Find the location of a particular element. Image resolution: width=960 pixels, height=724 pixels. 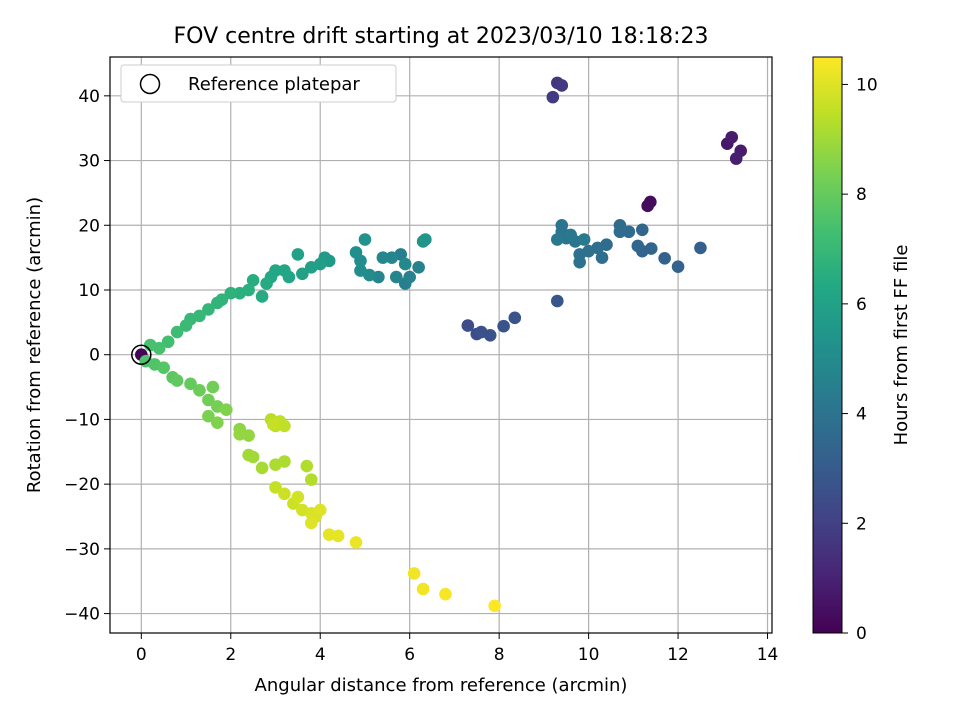

x-tick-label: 4 is located at coordinates (320, 655).